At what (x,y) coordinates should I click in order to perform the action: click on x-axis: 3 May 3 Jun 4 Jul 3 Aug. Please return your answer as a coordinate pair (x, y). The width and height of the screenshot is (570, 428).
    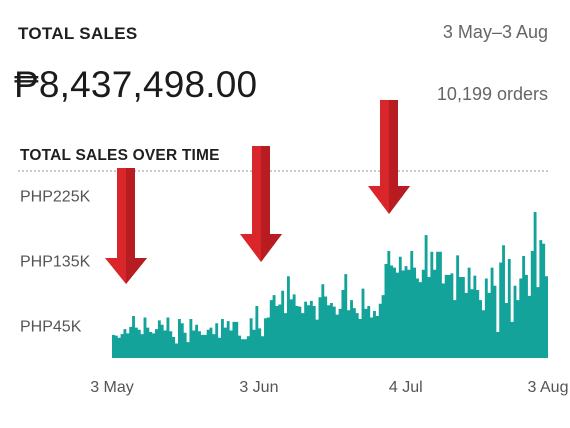
    Looking at the image, I should click on (329, 387).